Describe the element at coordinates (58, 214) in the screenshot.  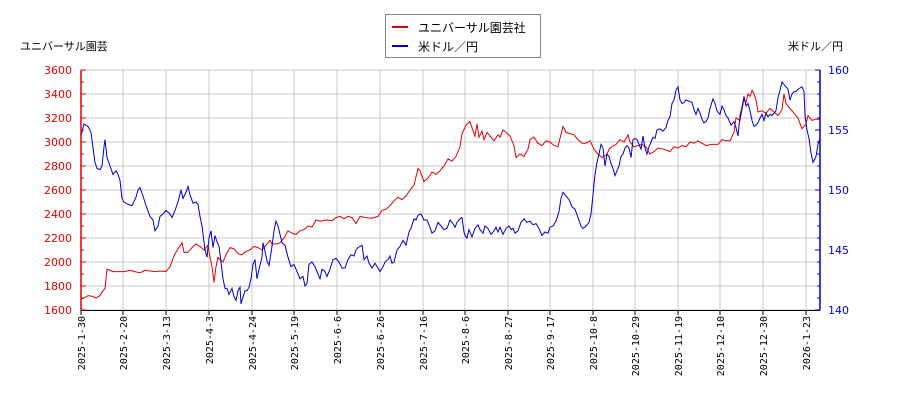
I see `y-tick-label-left: 2400` at that location.